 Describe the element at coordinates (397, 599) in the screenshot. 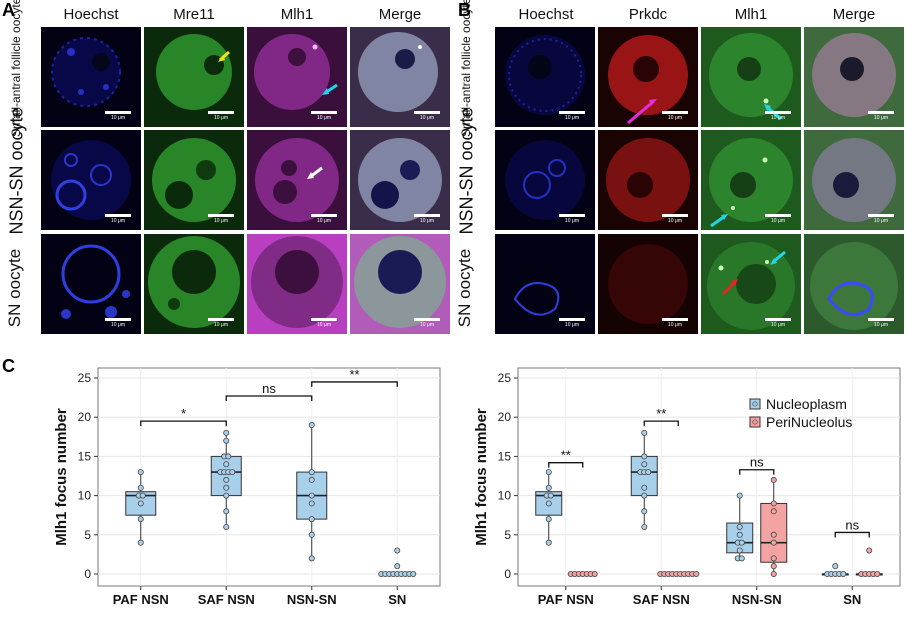

I see `x-tick-label: SN` at that location.